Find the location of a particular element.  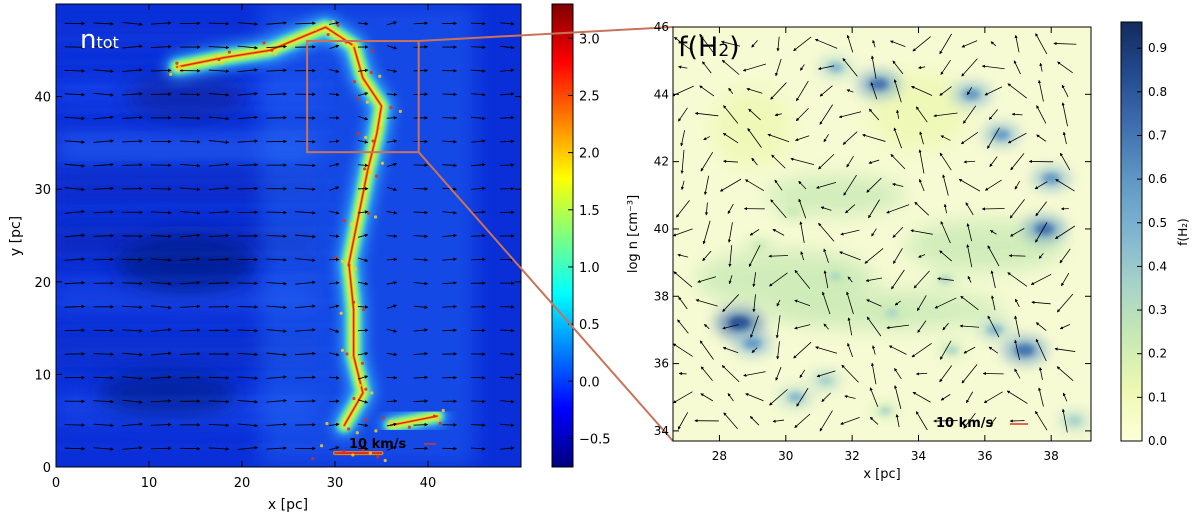

h2-colorbar-gradient is located at coordinates (1131, 231).